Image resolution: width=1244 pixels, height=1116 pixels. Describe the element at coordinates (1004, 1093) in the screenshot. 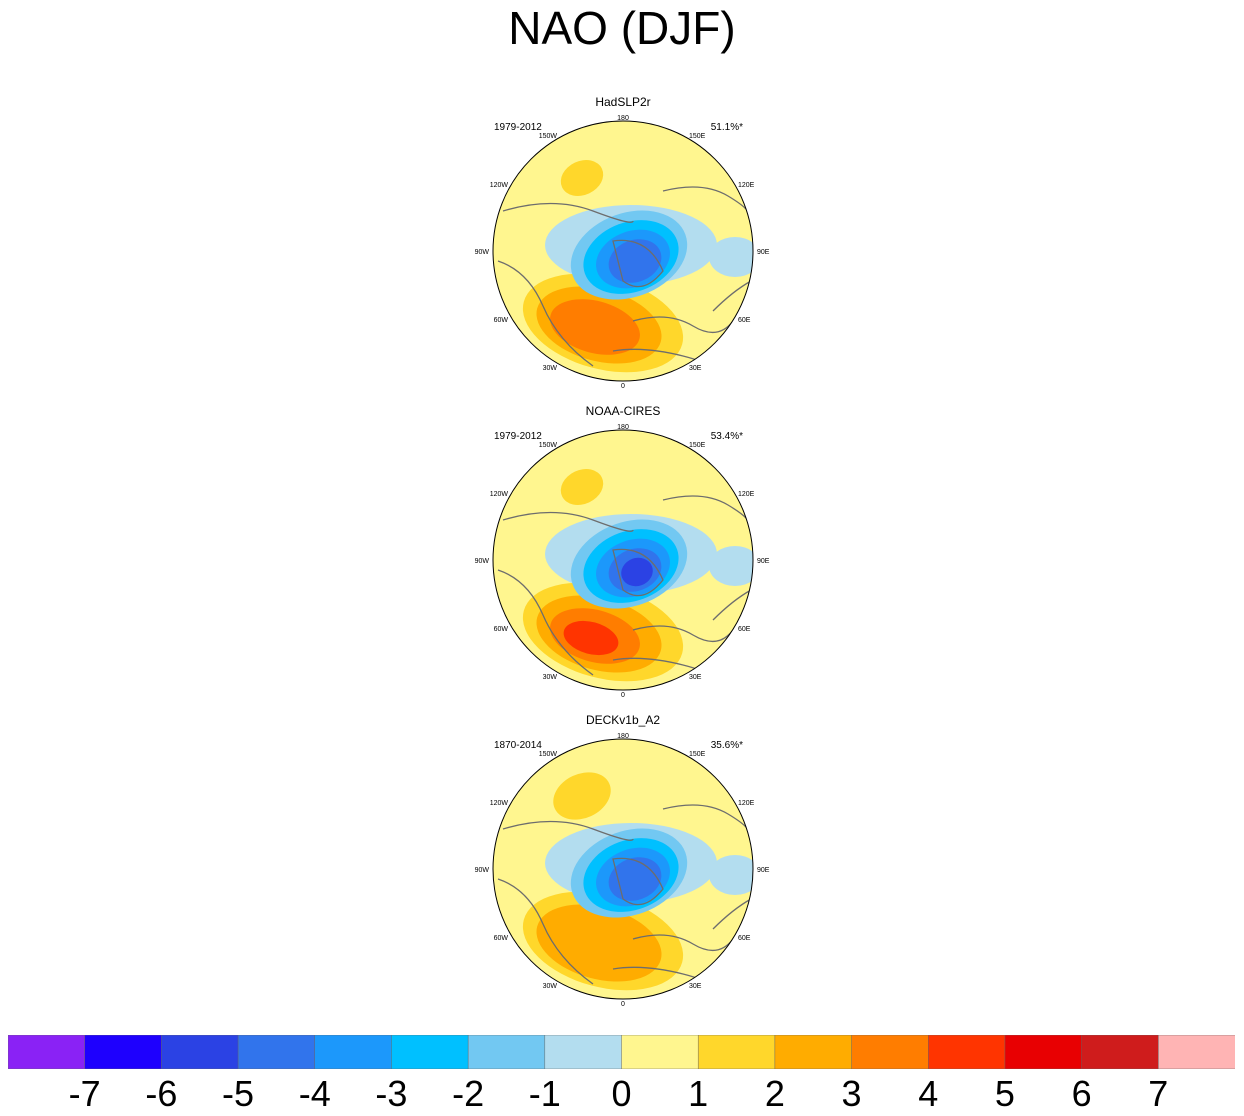

I see `colorbar-tick-label: 5` at that location.